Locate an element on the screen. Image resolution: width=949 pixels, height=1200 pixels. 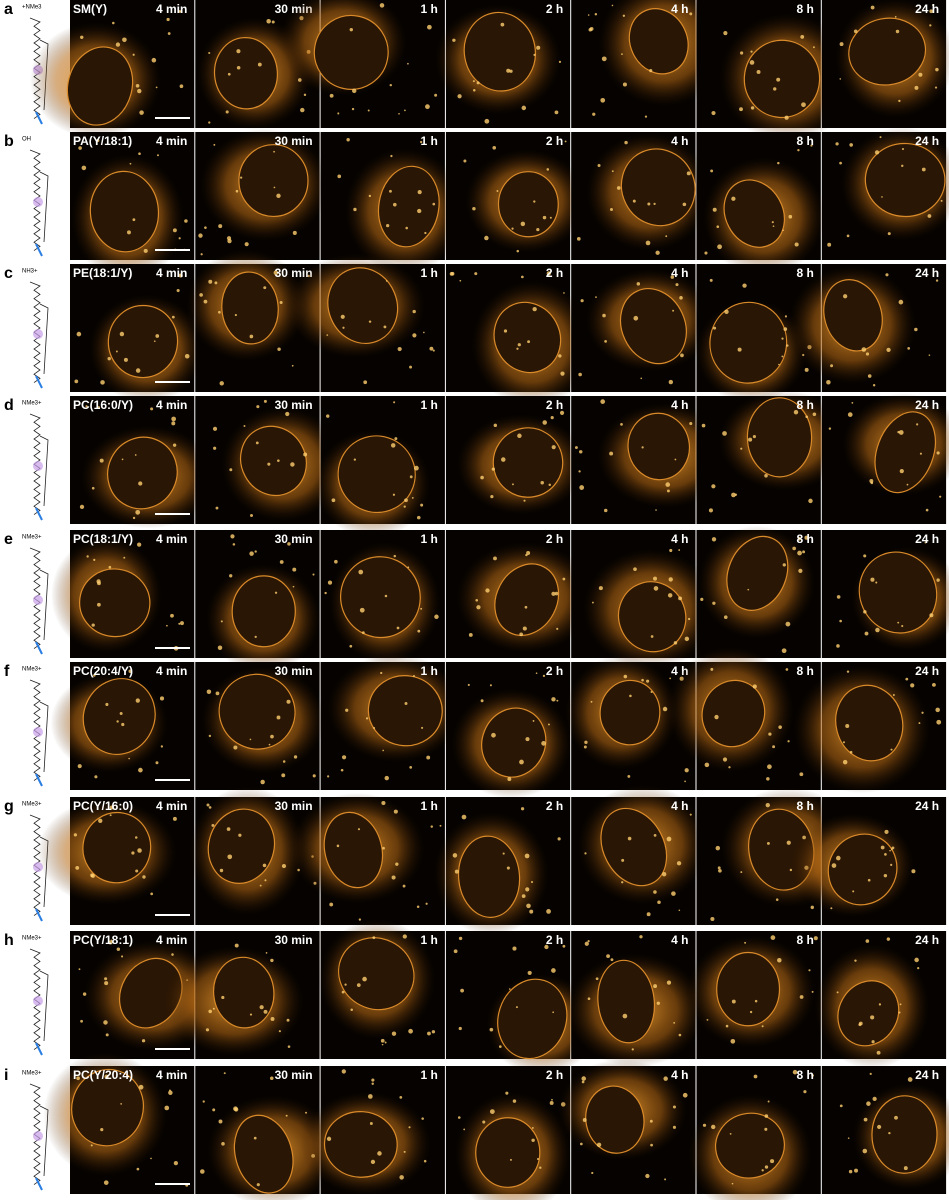
compound-label: PC(Y/20:4) is located at coordinates (103, 1075).